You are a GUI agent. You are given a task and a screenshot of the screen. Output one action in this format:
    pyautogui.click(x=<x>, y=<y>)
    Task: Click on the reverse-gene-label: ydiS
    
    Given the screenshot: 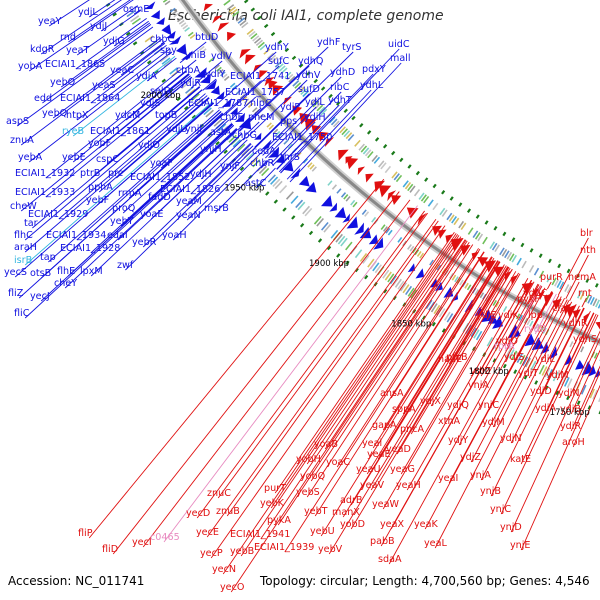 What is the action you would take?
    pyautogui.click(x=514, y=357)
    